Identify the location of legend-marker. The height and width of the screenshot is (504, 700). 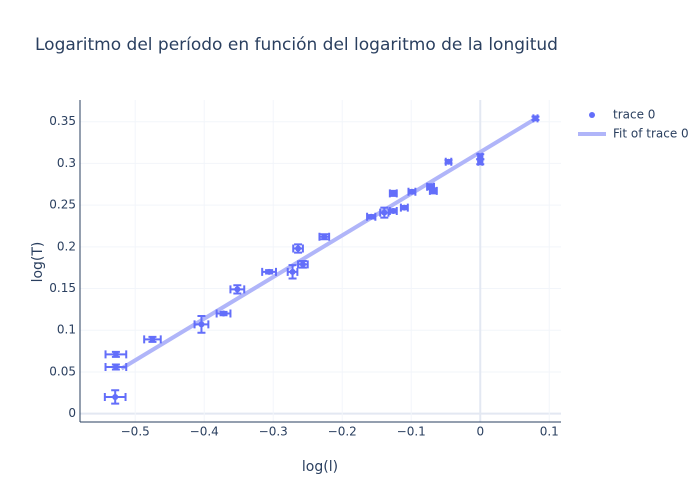
(592, 115).